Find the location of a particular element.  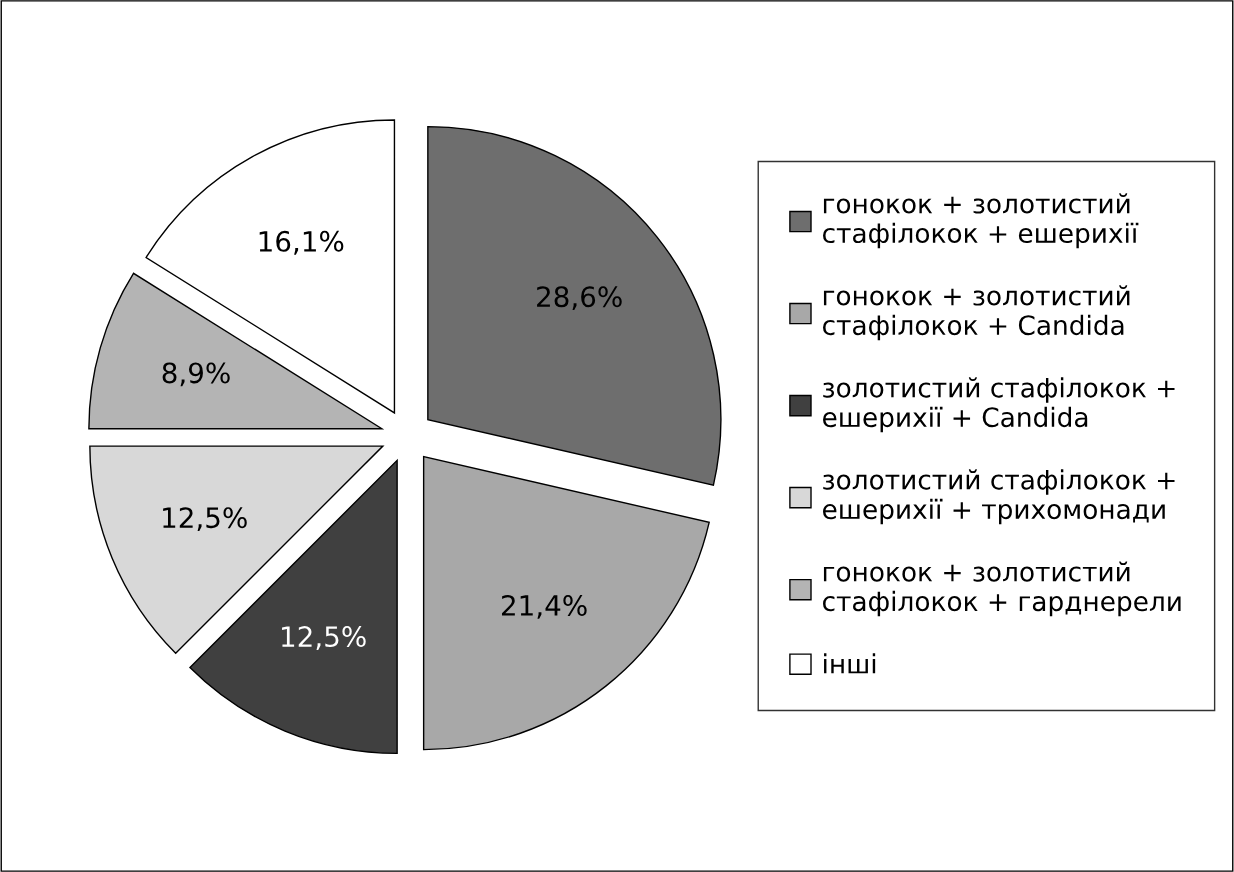

data-label: 16,1% is located at coordinates (301, 242).